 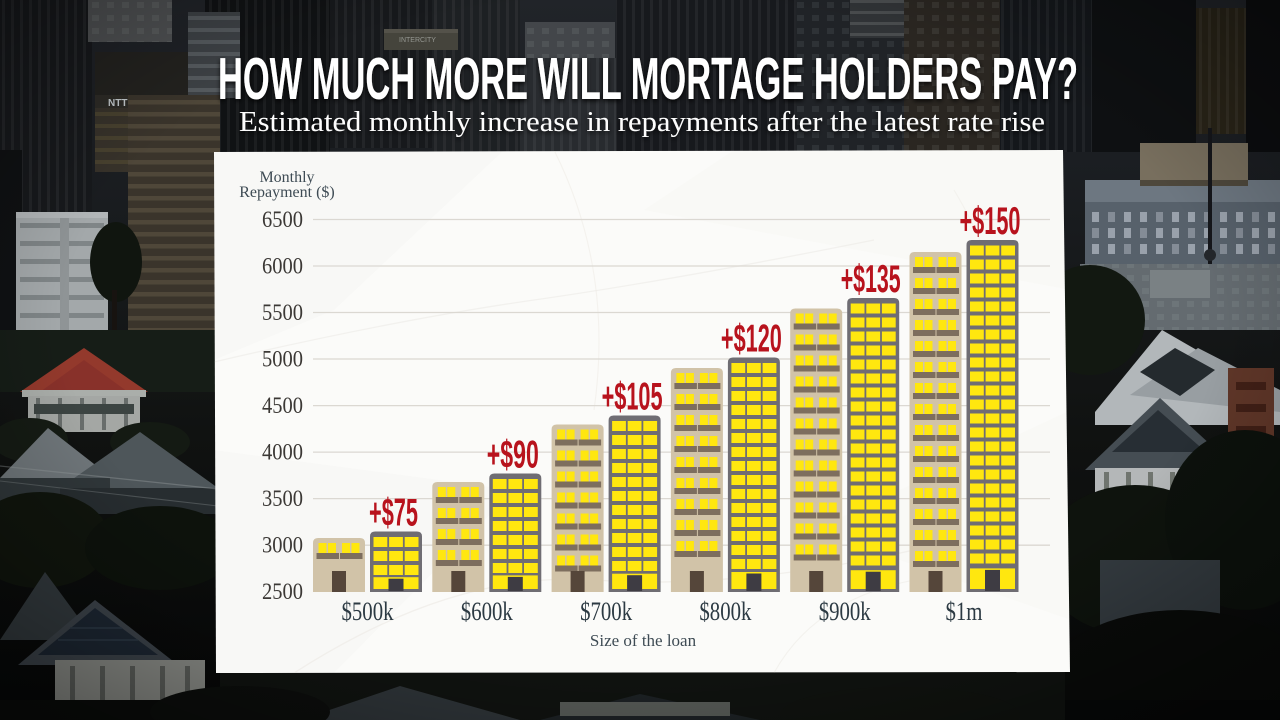 I want to click on svg-text: +$120, so click(x=751, y=339).